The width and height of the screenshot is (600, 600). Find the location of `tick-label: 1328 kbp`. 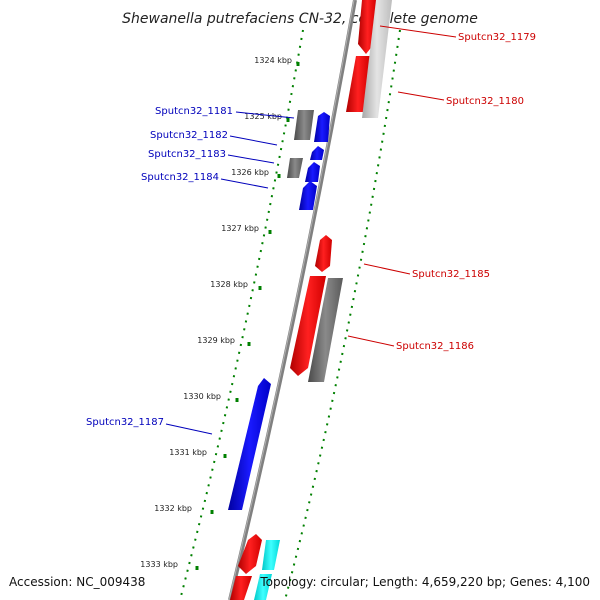

tick-label: 1328 kbp is located at coordinates (229, 284).